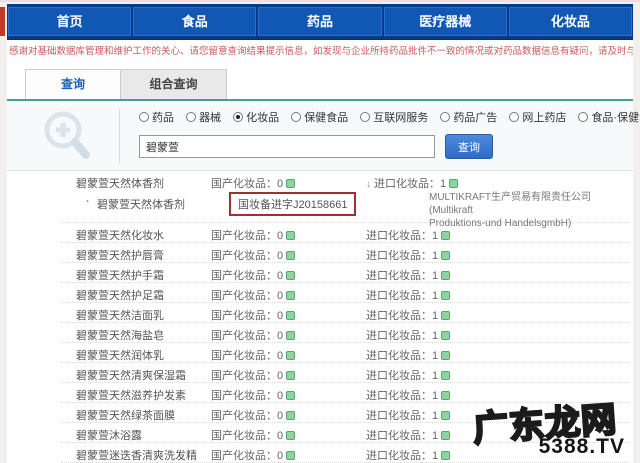 This screenshot has height=463, width=640. I want to click on product-name: 碧蒙萱迷迭香清爽洗发精, so click(136, 456).